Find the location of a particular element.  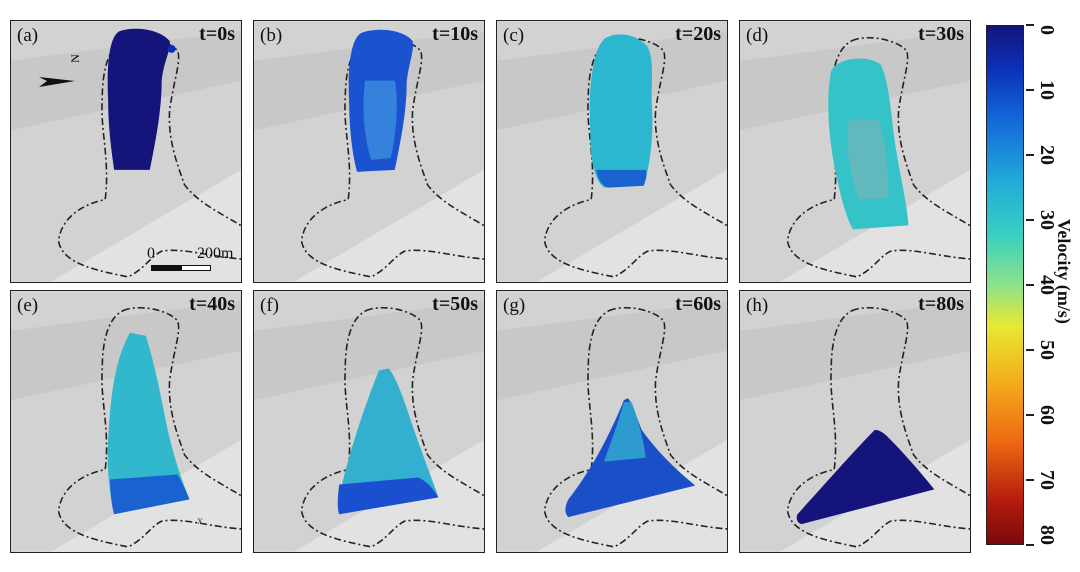

panel-label: (h) is located at coordinates (757, 305).